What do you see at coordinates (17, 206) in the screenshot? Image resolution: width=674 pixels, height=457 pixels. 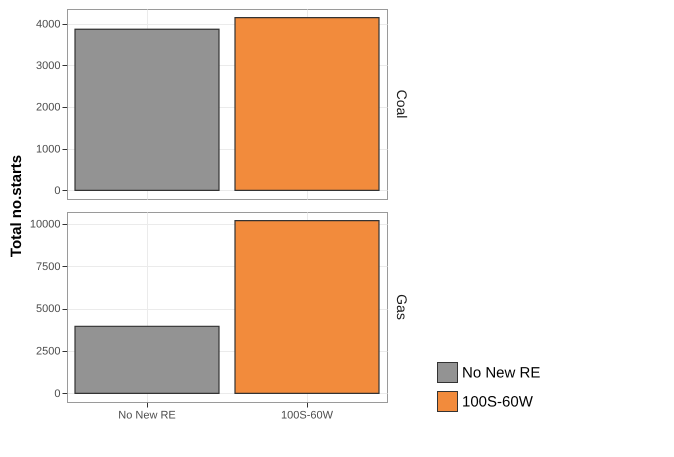 I see `y-axis-title: Total no.starts` at bounding box center [17, 206].